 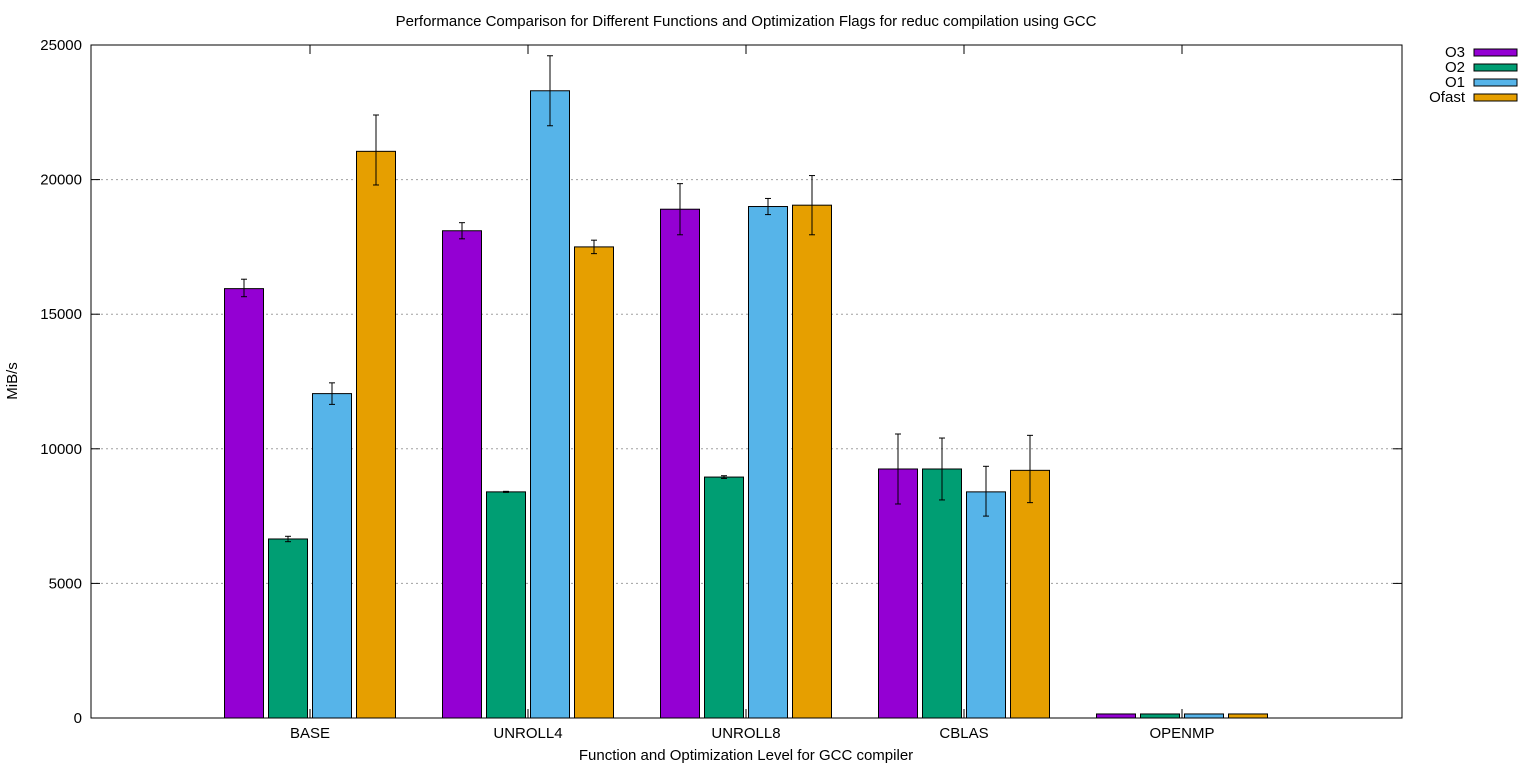 I want to click on legend-label: O1, so click(x=1455, y=82).